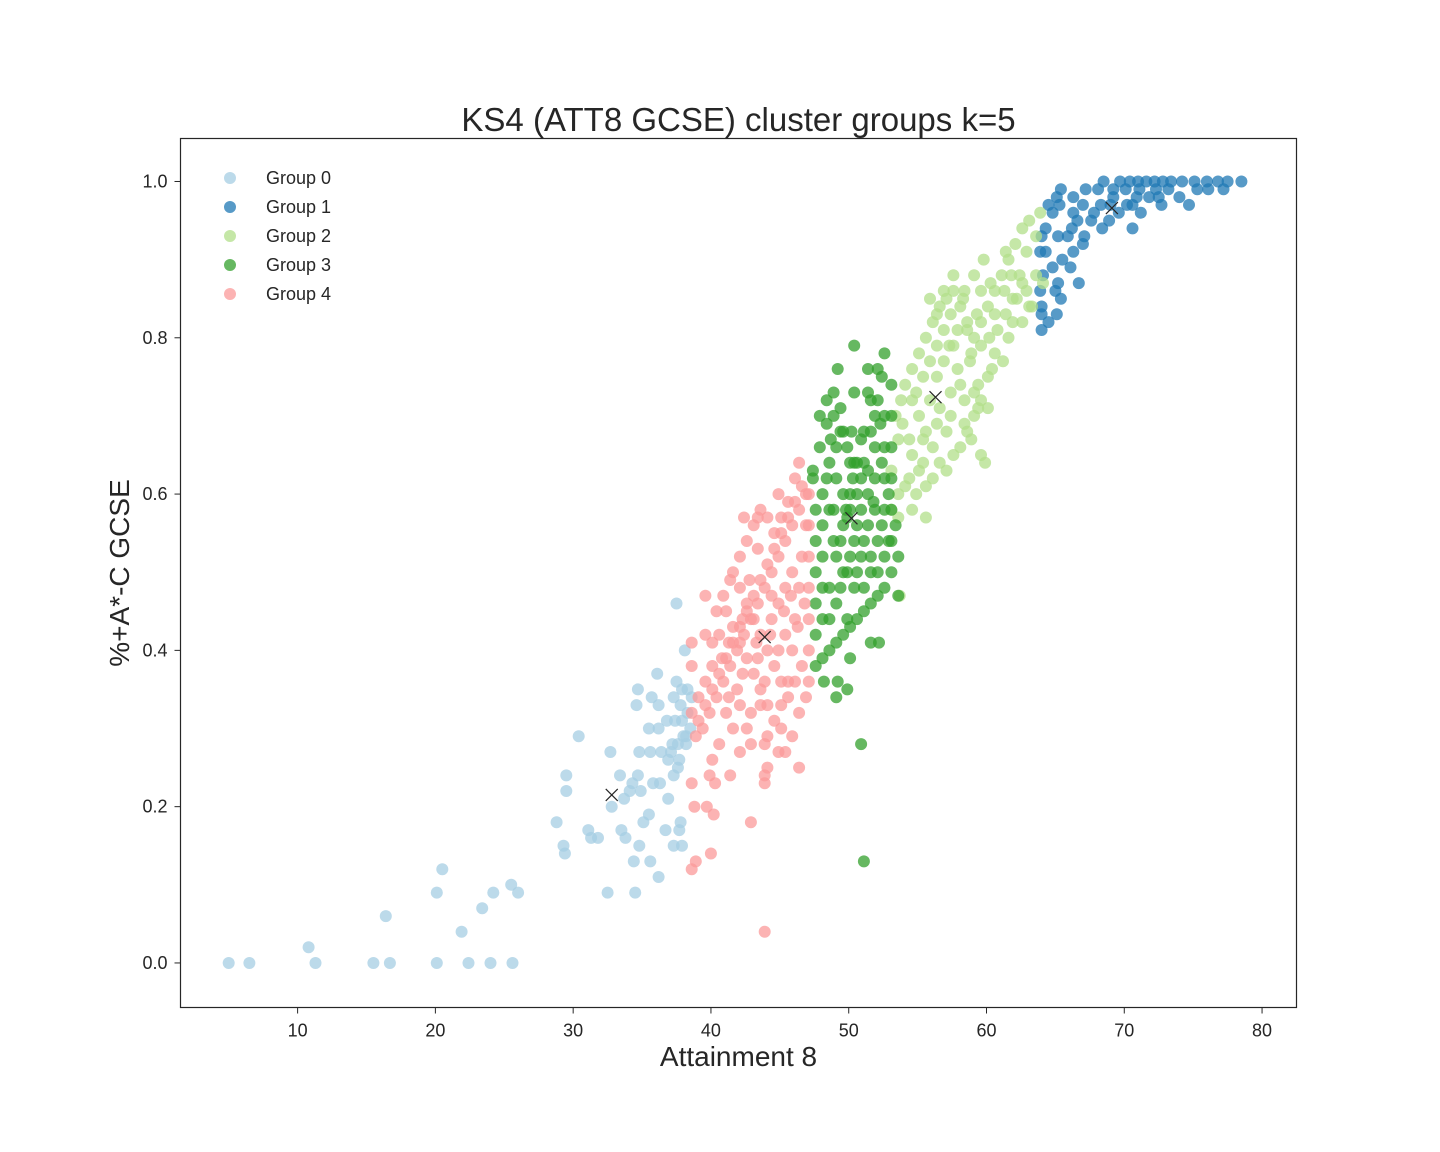 The image size is (1440, 1152). What do you see at coordinates (154, 181) in the screenshot?
I see `y-tick-label: 1.0` at bounding box center [154, 181].